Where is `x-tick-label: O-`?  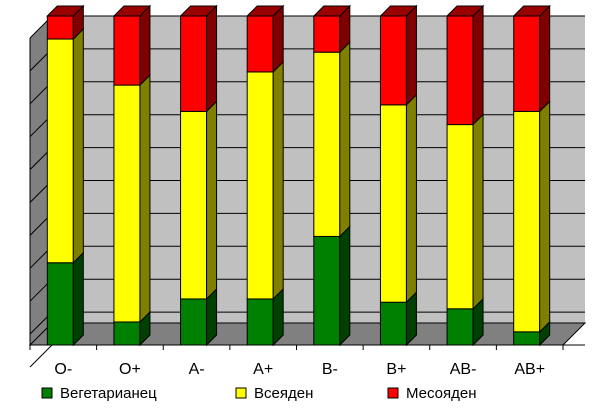 x-tick-label: O- is located at coordinates (63, 369).